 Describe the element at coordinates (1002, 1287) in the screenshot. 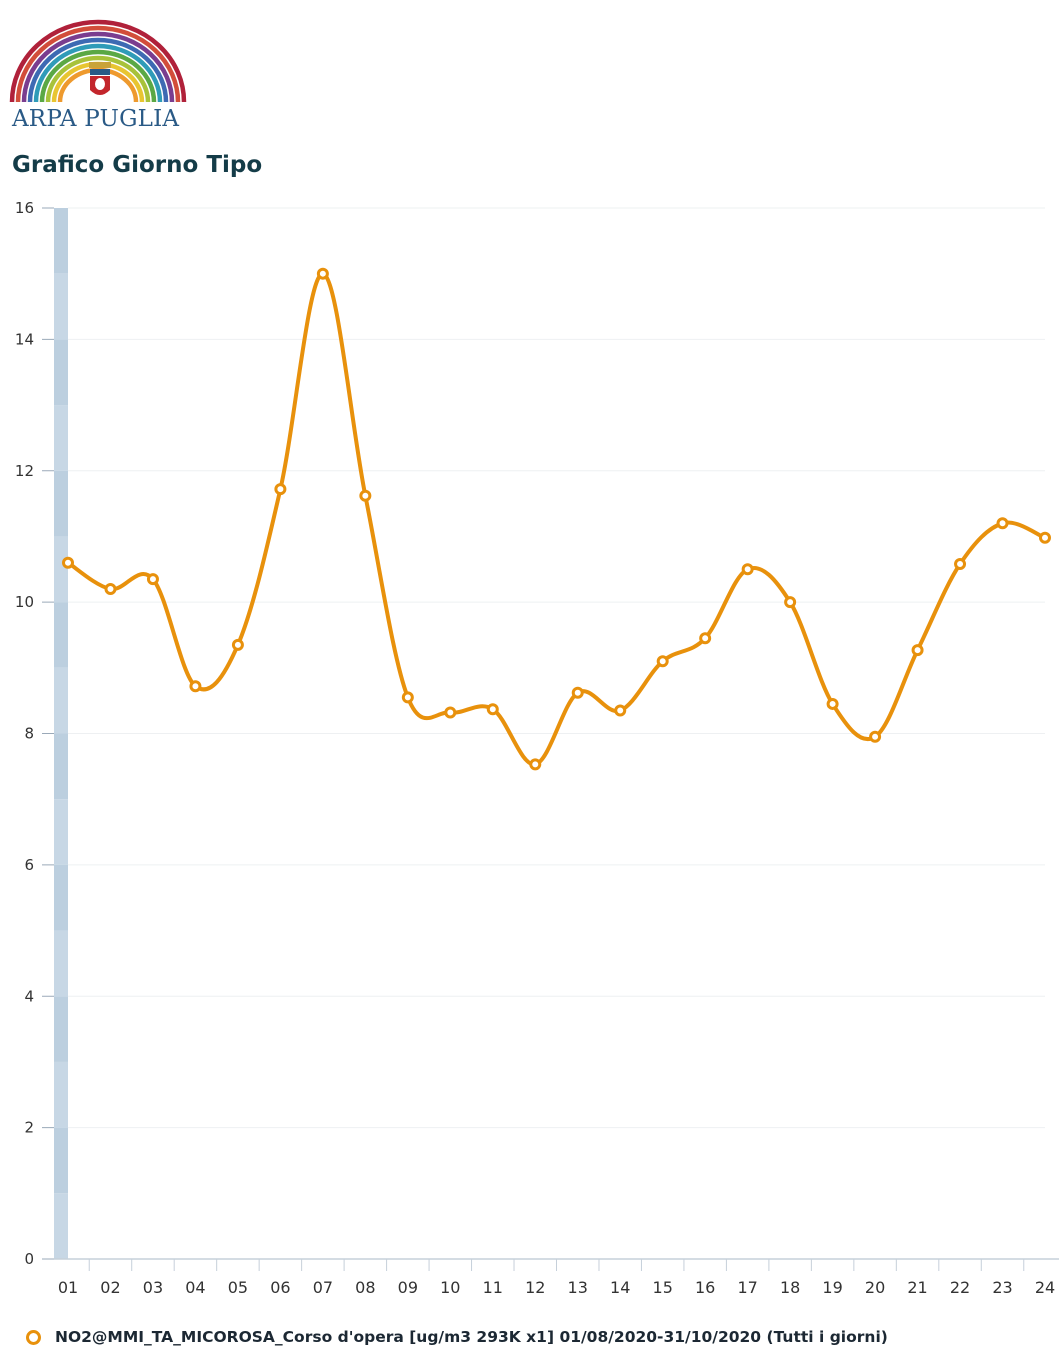

I see `x-tick-label: 23` at that location.